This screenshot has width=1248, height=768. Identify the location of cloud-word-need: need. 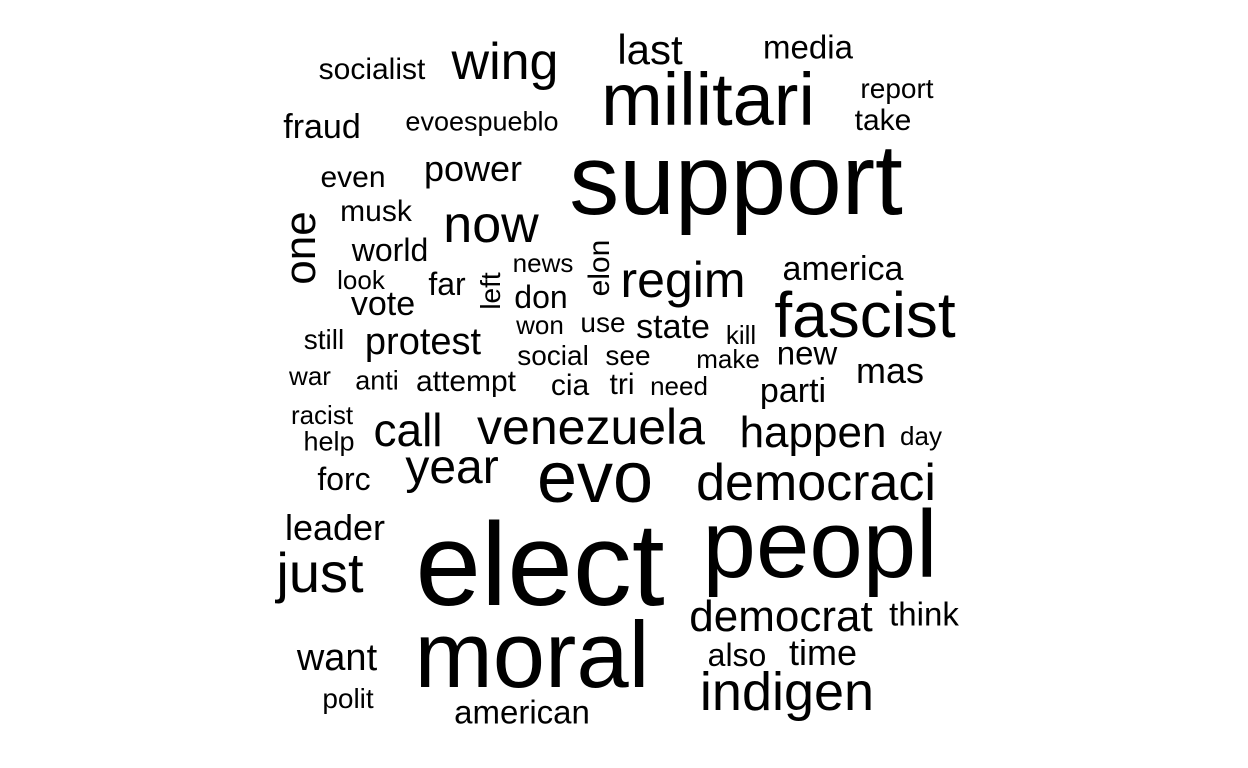
(679, 386).